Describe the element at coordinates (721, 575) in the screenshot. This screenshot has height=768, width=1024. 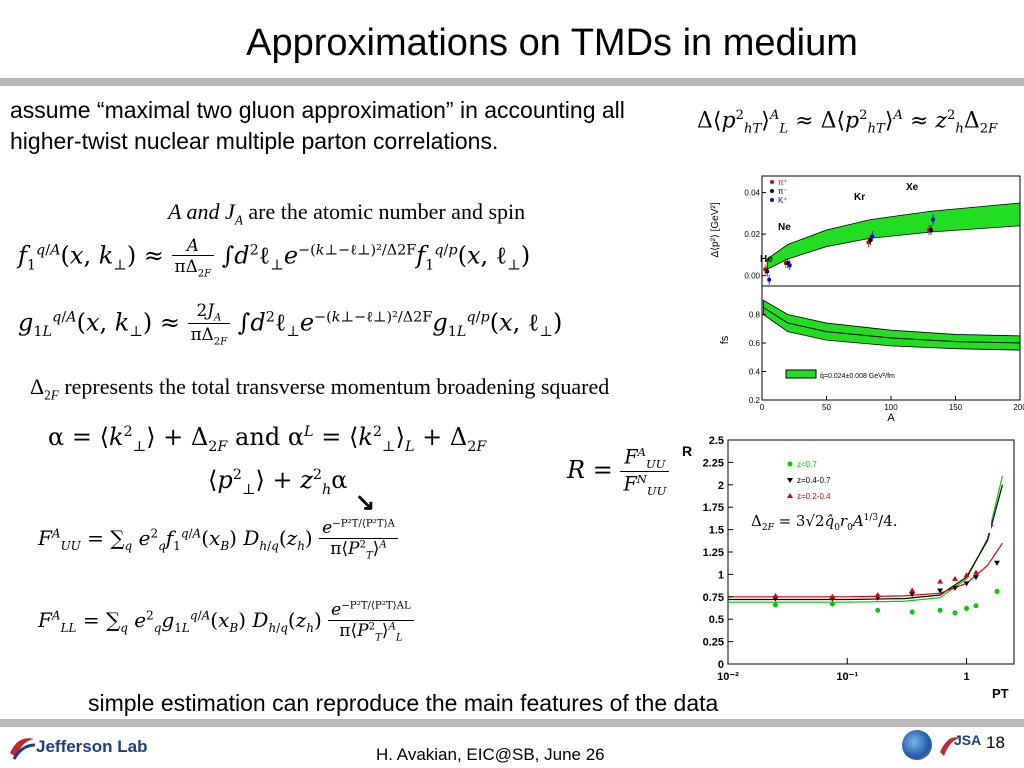
I see `c3-ytick-label: 1` at that location.